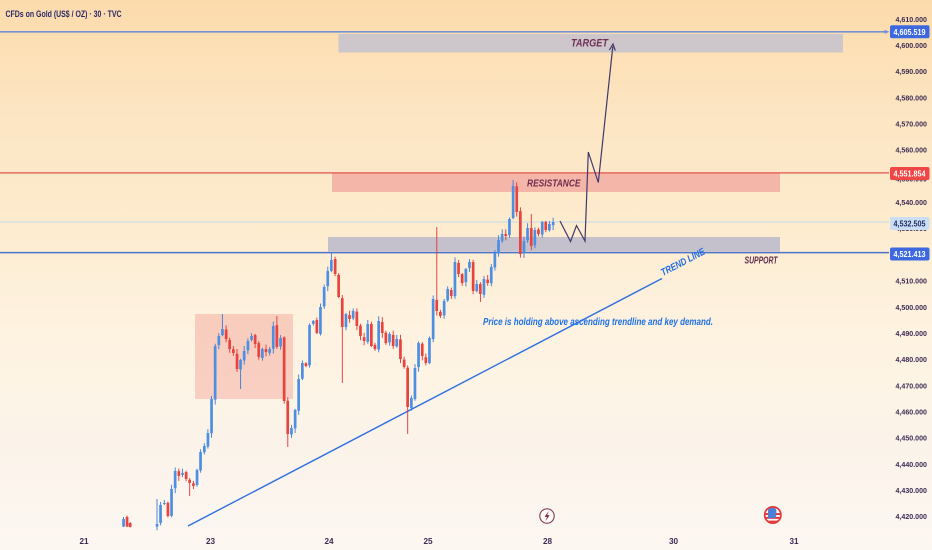 This screenshot has height=550, width=932. What do you see at coordinates (762, 261) in the screenshot?
I see `svg-text: SUPPORT` at bounding box center [762, 261].